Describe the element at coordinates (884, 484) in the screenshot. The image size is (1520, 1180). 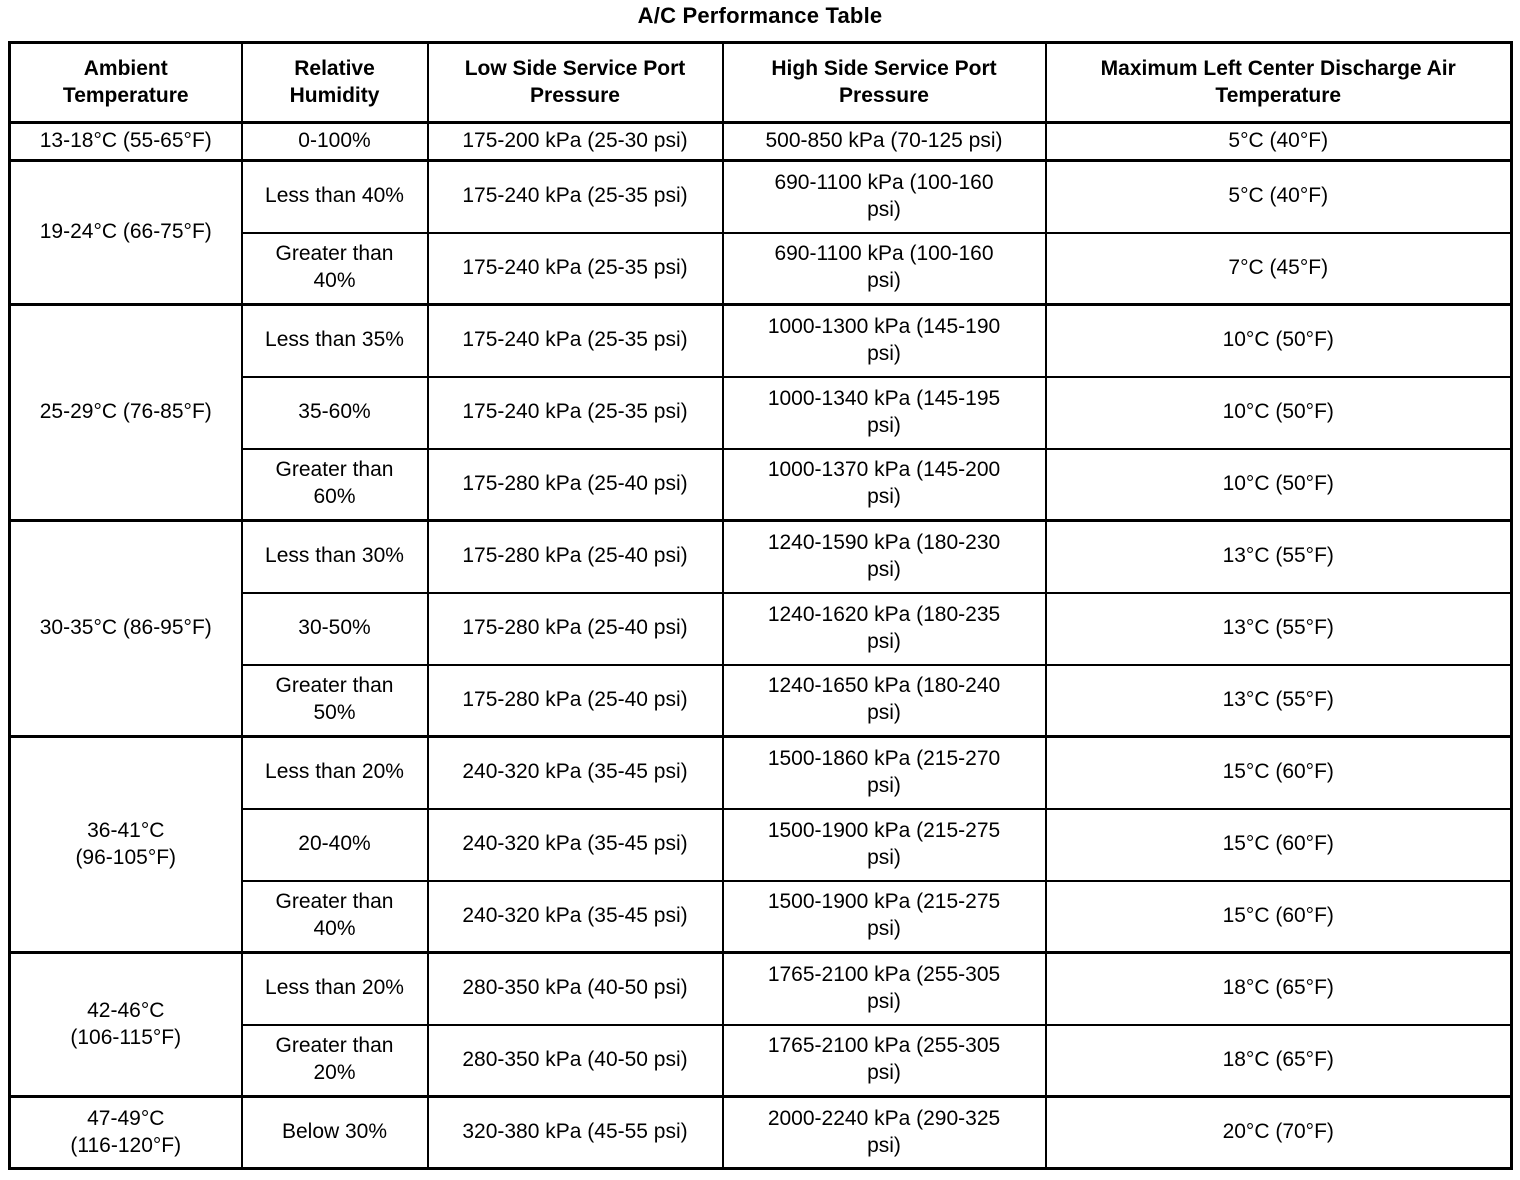
I see `high-pressure-cell: 1000-1370 kPa (145-200 psi)` at that location.